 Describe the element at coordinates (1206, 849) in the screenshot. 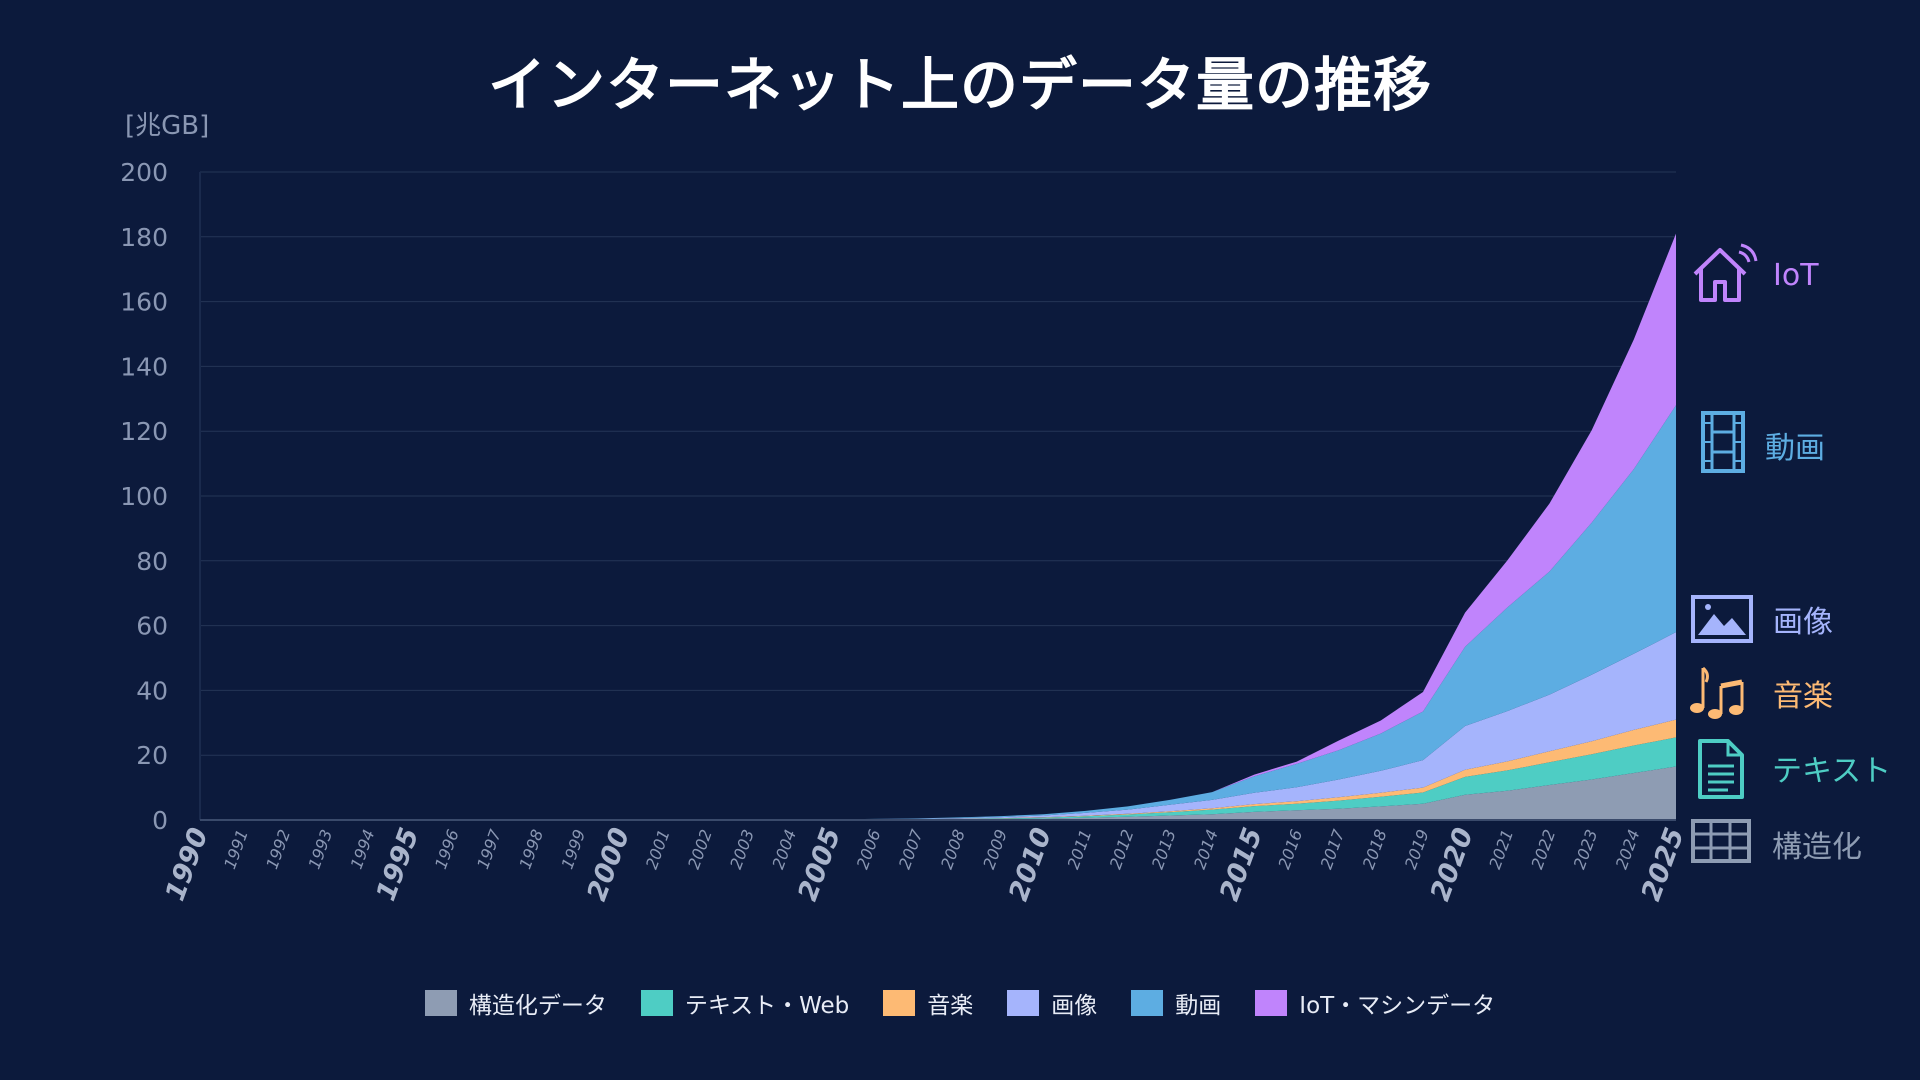

I see `x-tick-label: 2014` at that location.